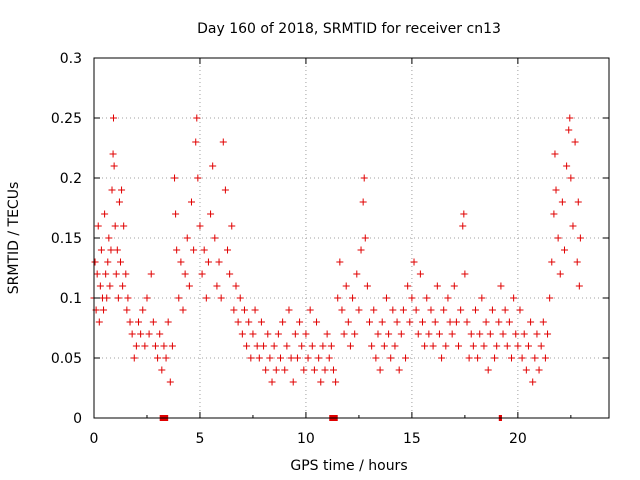  What do you see at coordinates (412, 439) in the screenshot?
I see `x-tick-label: 15` at bounding box center [412, 439].